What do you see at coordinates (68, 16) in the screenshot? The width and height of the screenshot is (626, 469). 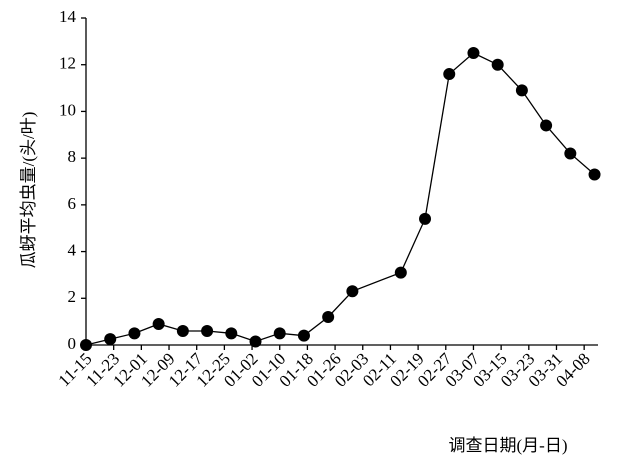 I see `y-tick-label: 14` at bounding box center [68, 16].